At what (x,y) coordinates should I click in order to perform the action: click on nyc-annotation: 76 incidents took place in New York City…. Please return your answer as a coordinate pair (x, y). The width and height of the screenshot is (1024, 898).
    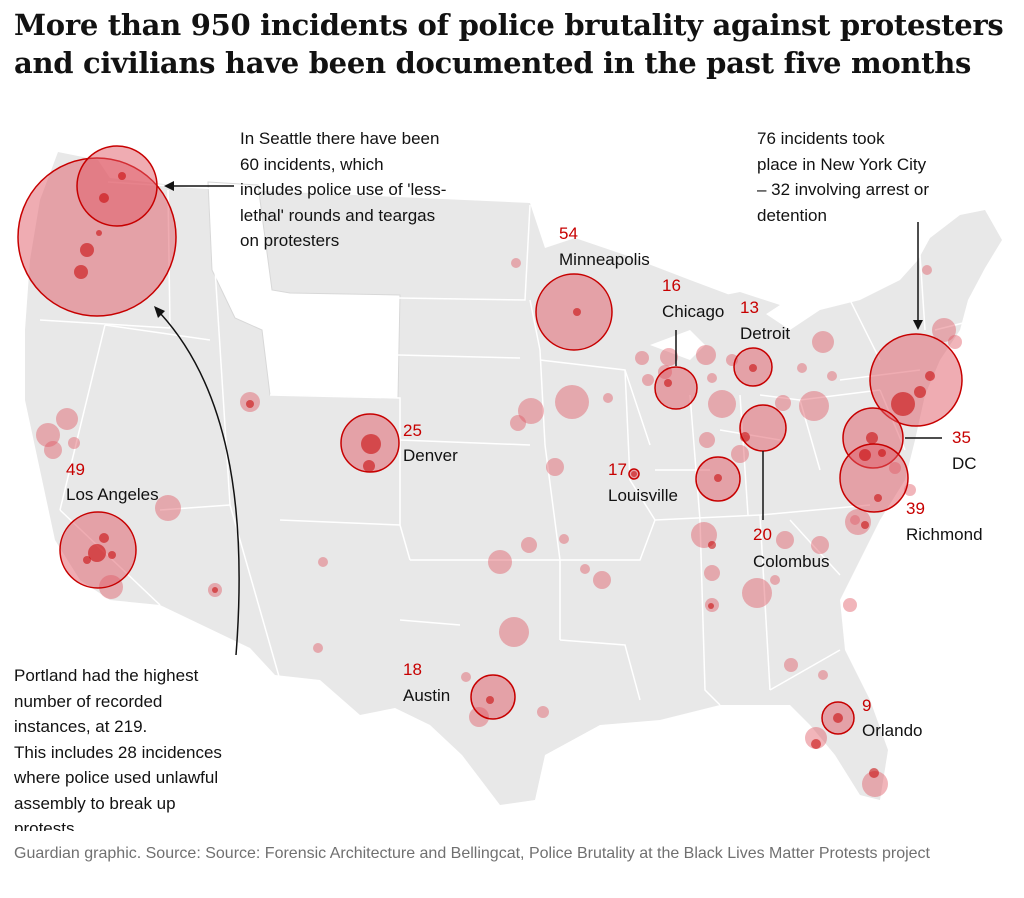
    Looking at the image, I should click on (843, 177).